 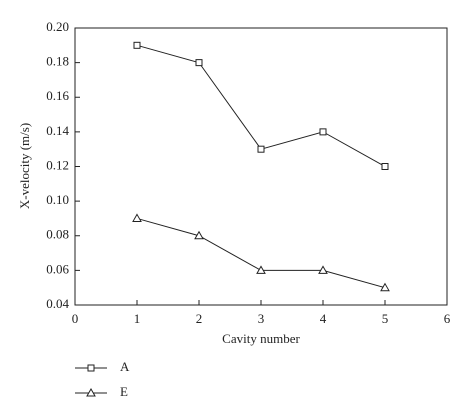 I want to click on legend-label: E, so click(x=124, y=391).